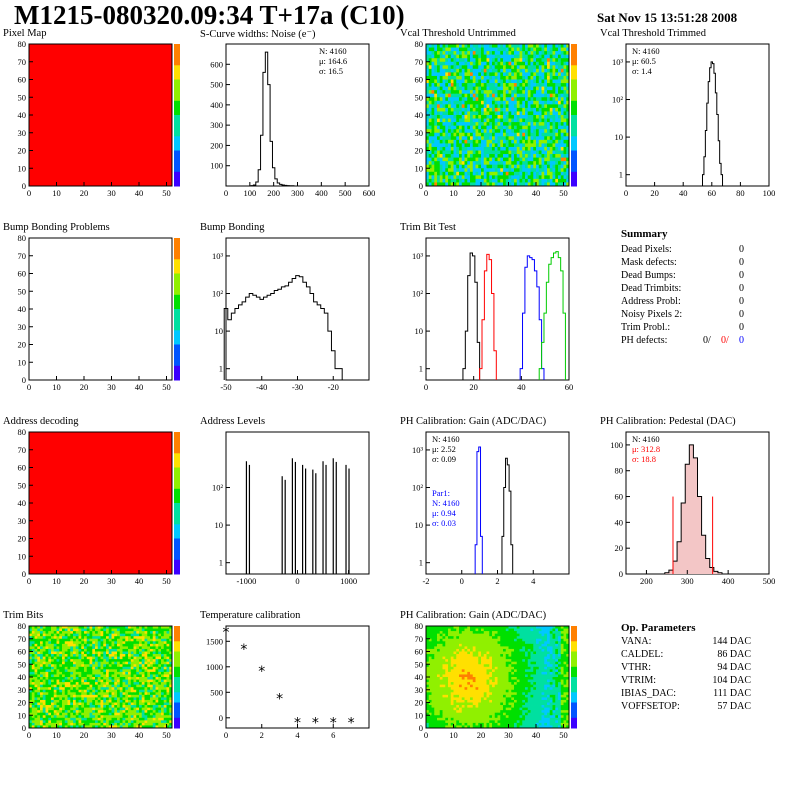  Describe the element at coordinates (216, 125) in the screenshot. I see `y-tick-label: 300` at that location.